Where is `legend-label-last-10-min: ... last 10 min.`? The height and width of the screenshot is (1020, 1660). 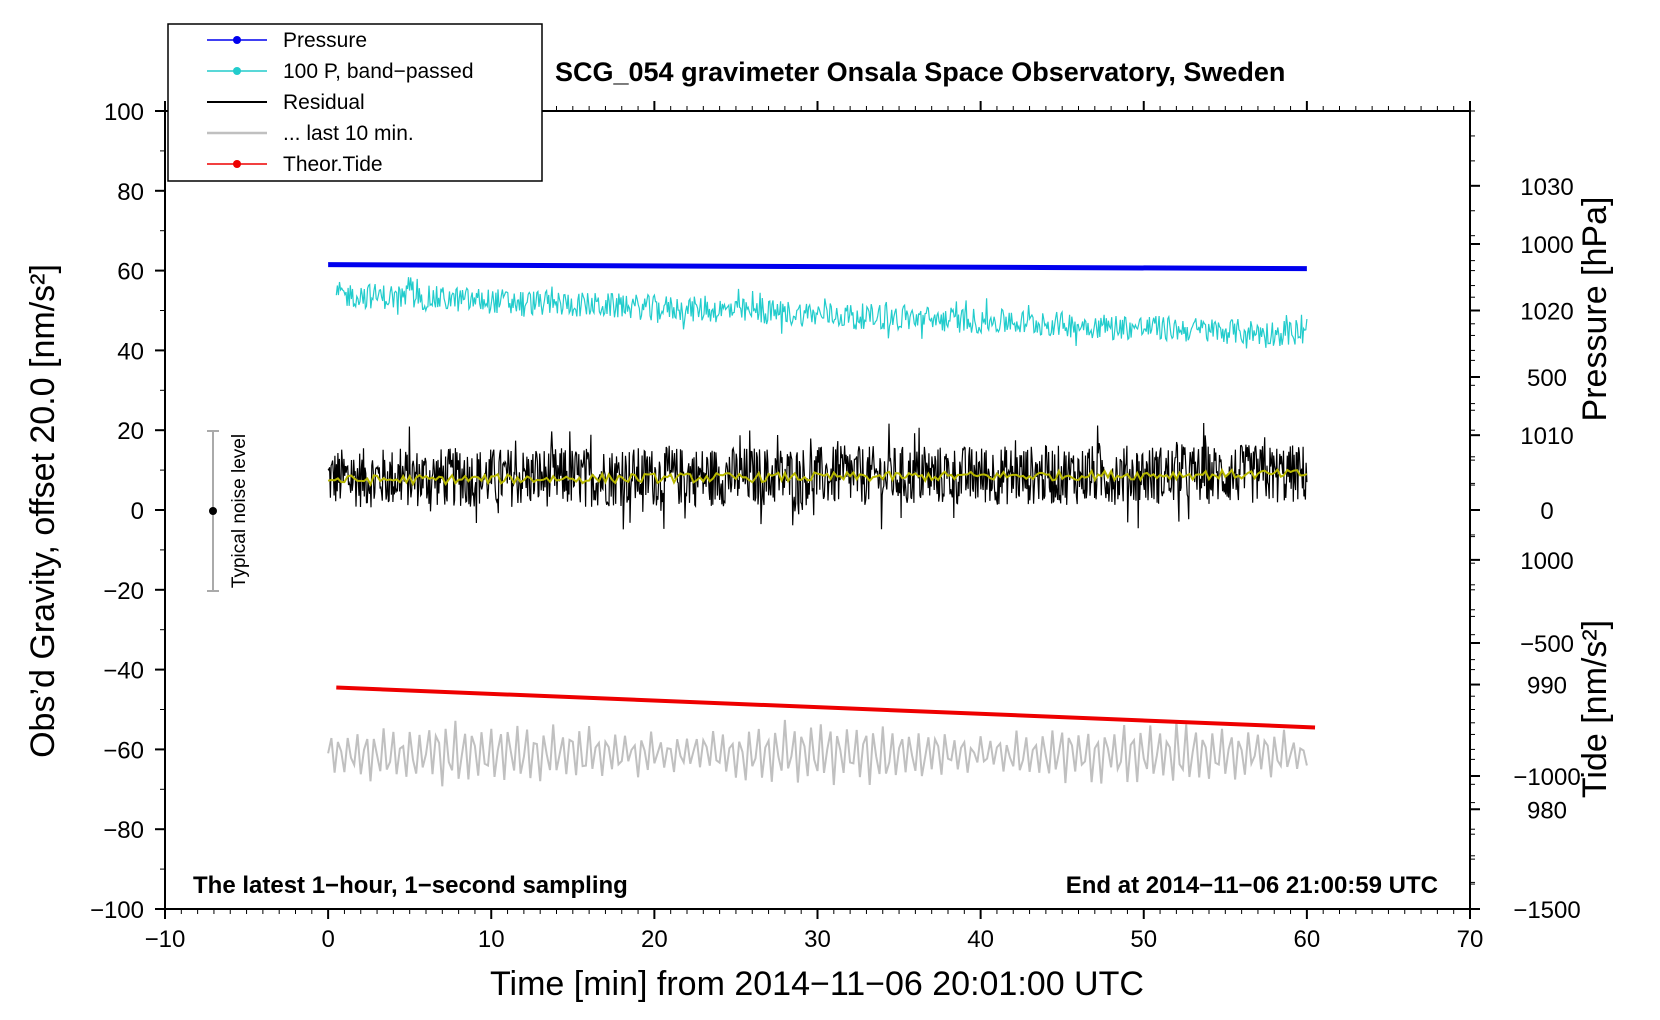
legend-label-last-10-min: ... last 10 min. is located at coordinates (348, 133).